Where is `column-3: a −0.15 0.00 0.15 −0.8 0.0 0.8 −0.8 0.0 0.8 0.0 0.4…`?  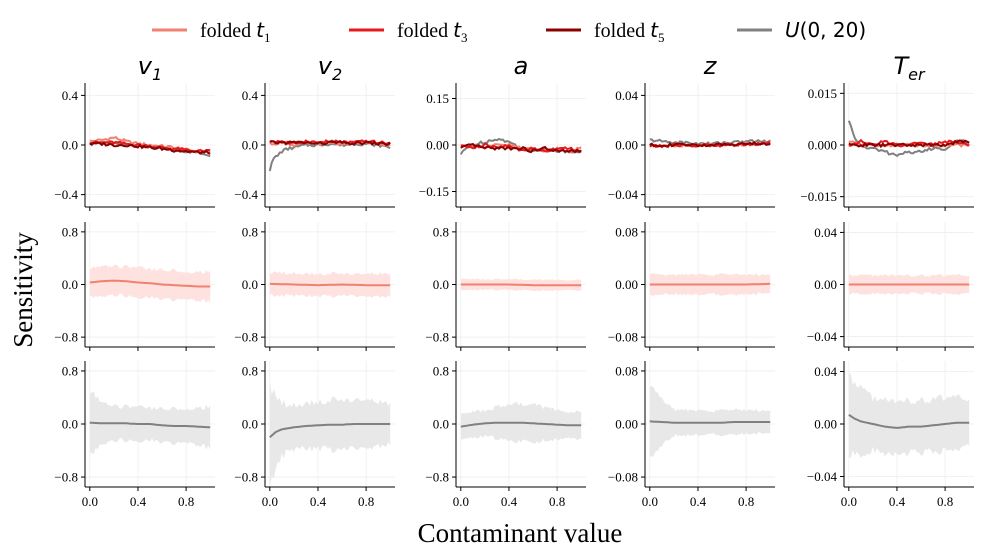 column-3: a −0.15 0.00 0.15 −0.8 0.0 0.8 −0.8 0.0 0.8 0.0 0.4… is located at coordinates (502, 280).